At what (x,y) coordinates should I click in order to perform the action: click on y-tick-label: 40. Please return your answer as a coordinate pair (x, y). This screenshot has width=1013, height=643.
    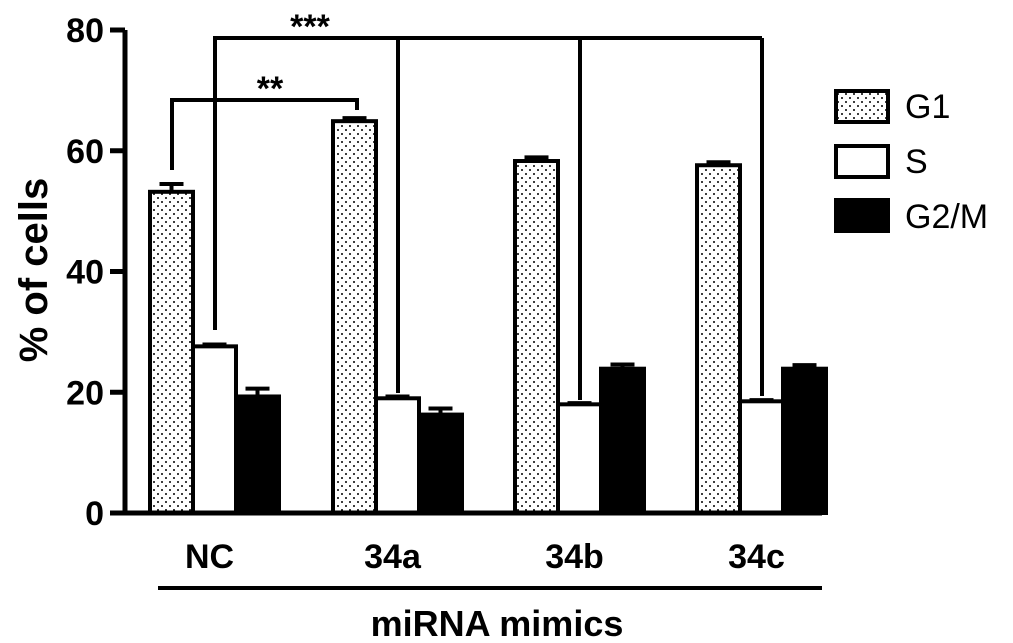
    Looking at the image, I should click on (85, 273).